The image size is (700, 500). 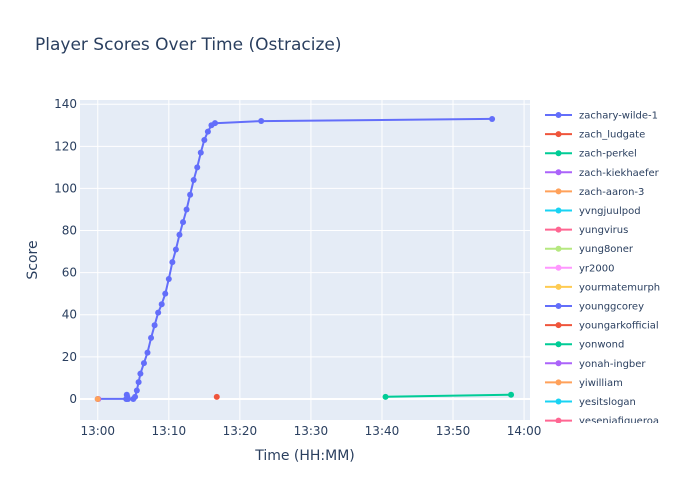 I want to click on x-axis-title: Time (HH:MM), so click(x=304, y=456).